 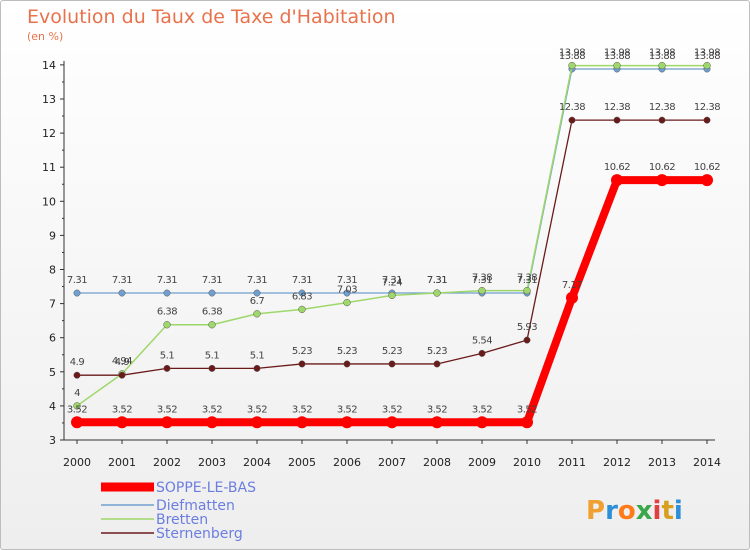 I want to click on legend-label: Sternenberg, so click(x=199, y=534).